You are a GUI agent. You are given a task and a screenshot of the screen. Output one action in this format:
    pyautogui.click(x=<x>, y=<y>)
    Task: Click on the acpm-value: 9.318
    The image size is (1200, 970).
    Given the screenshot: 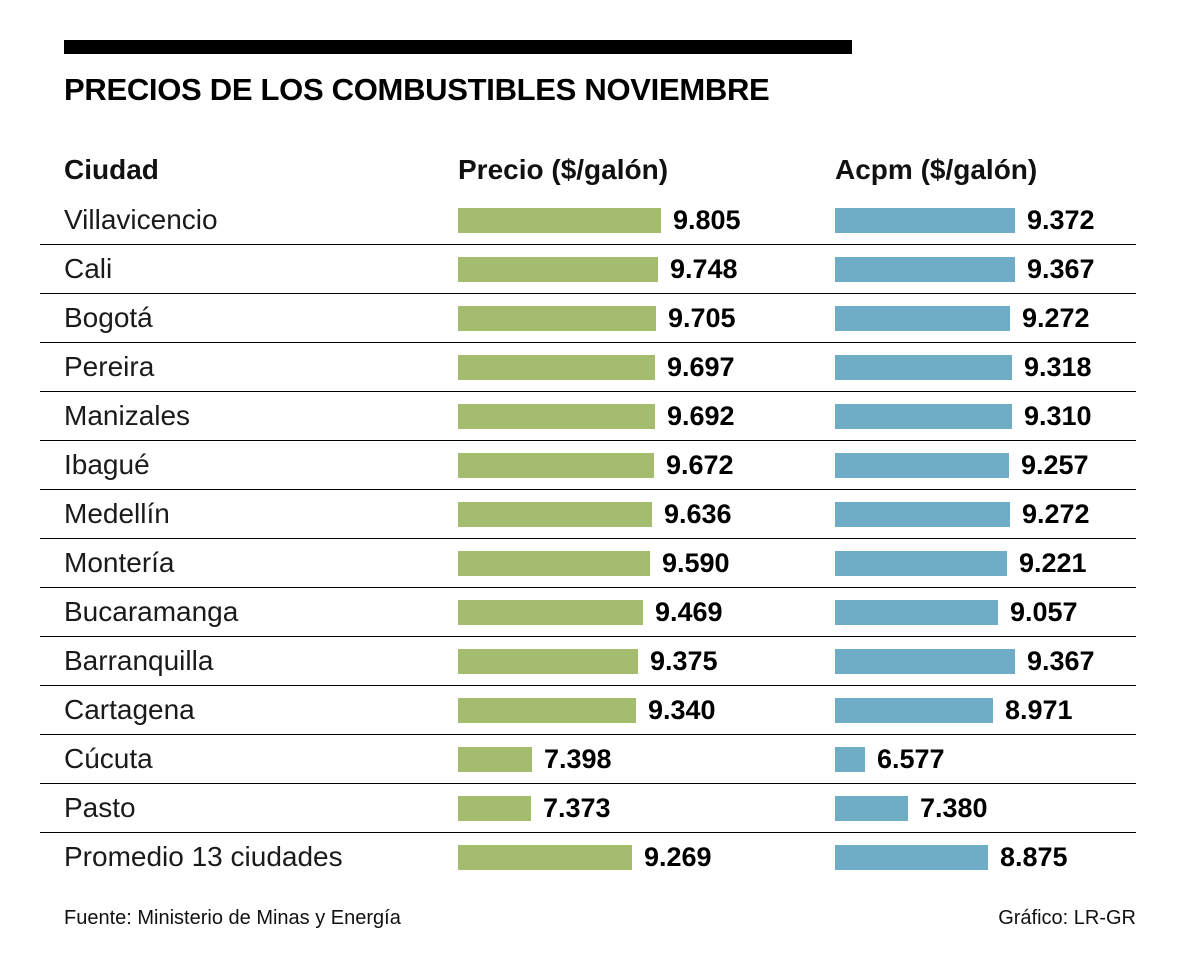 What is the action you would take?
    pyautogui.click(x=1058, y=366)
    